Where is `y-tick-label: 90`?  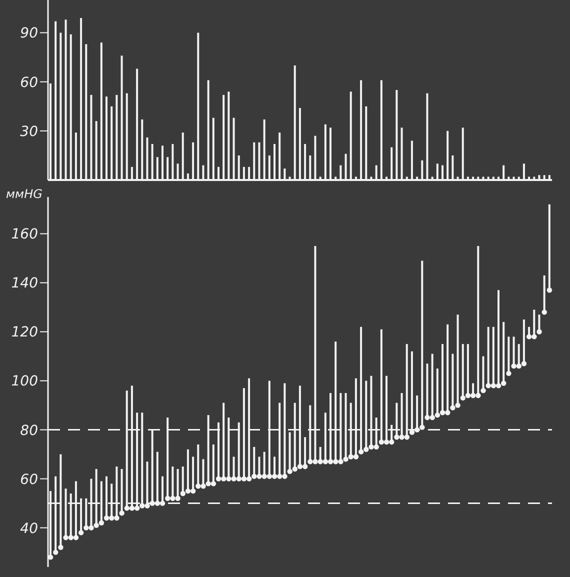 y-tick-label: 90 is located at coordinates (29, 34).